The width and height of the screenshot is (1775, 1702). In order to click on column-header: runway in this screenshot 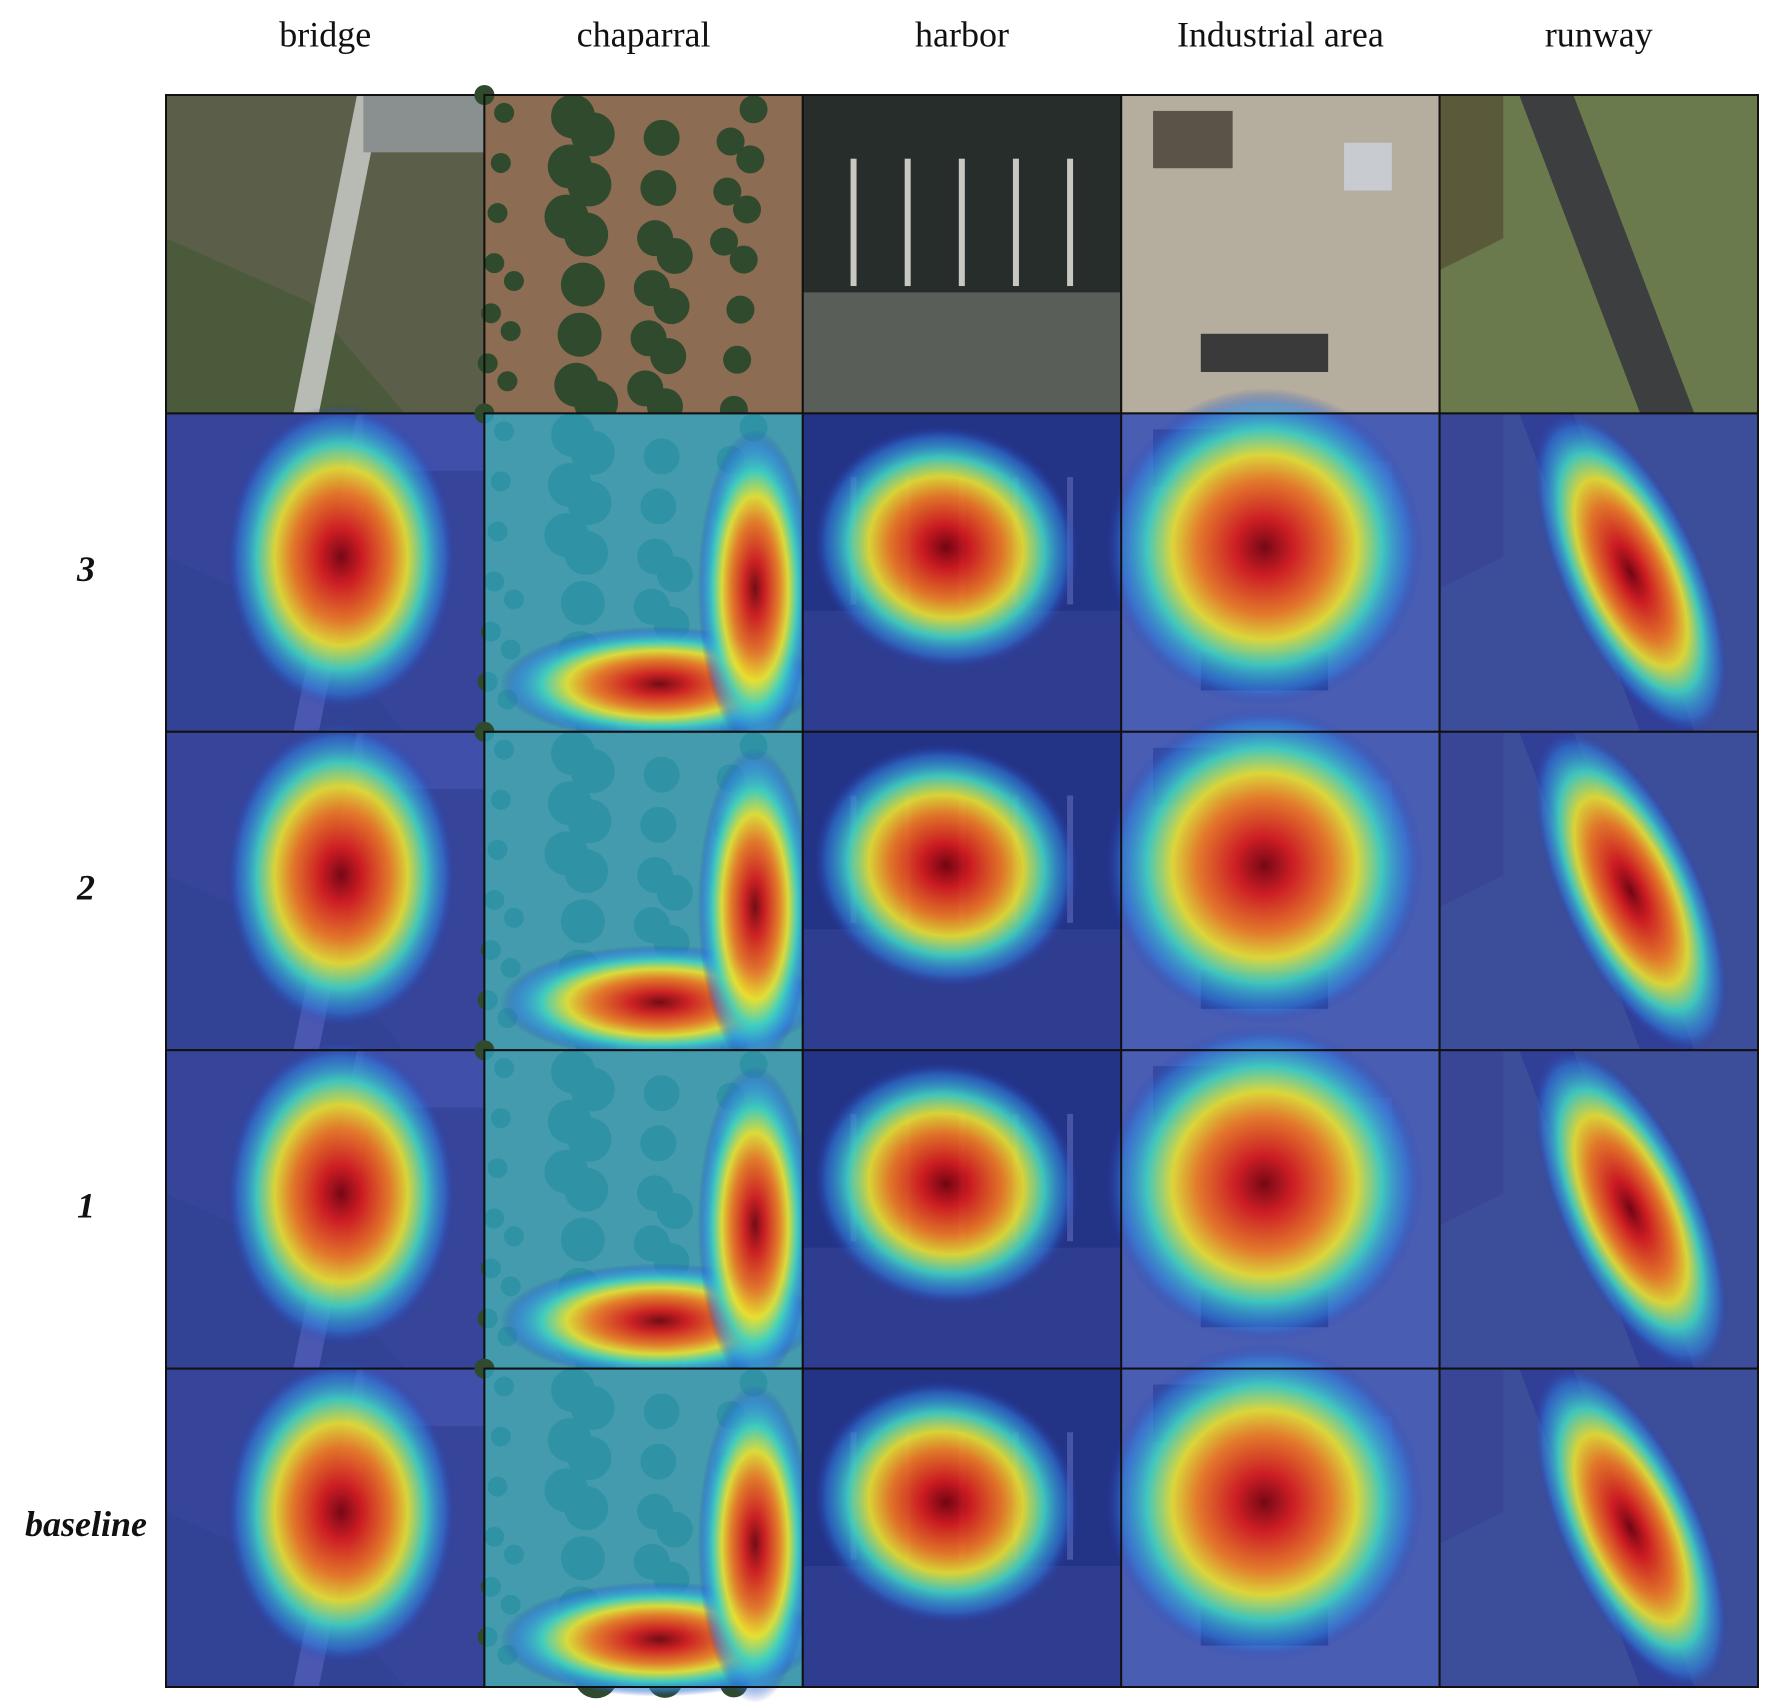, I will do `click(1599, 34)`.